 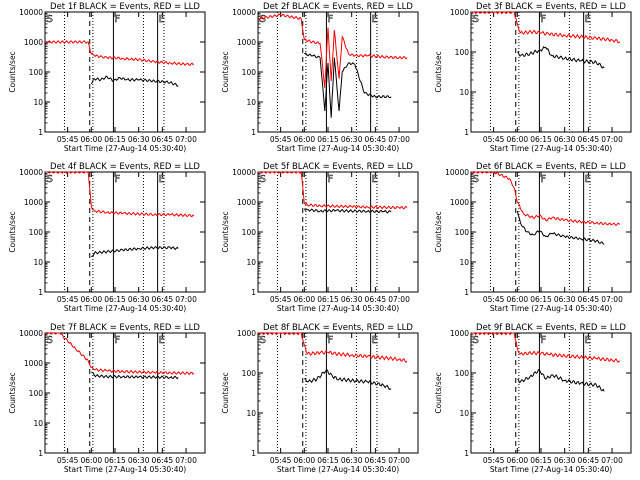 I want to click on plot-title: Det 8f BLACK = Events, RED = LLD, so click(x=338, y=328).